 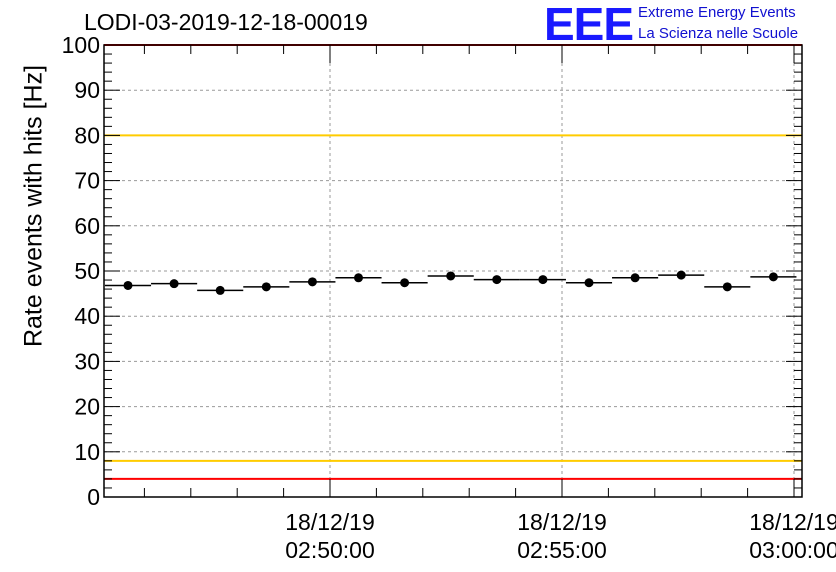 I want to click on x-tick-label-time: 03:00:00, so click(x=792, y=550).